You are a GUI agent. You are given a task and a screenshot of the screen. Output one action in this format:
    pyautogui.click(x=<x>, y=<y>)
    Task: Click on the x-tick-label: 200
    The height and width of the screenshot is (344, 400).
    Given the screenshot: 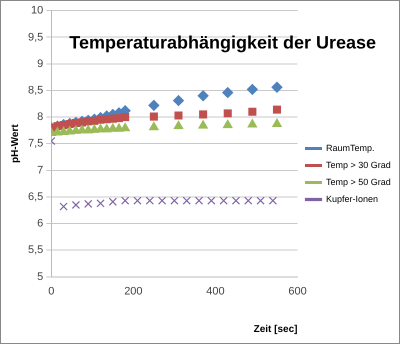 What is the action you would take?
    pyautogui.click(x=133, y=291)
    